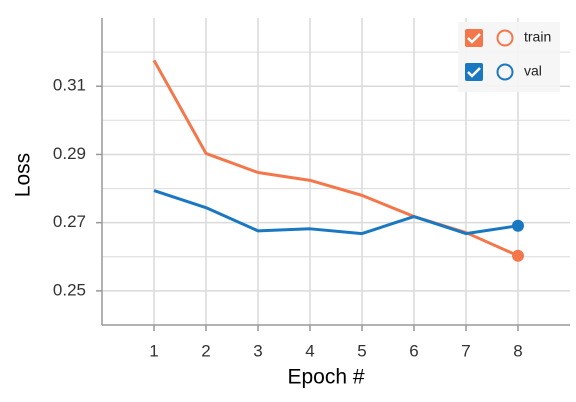  What do you see at coordinates (361, 350) in the screenshot?
I see `x-tick-label: 5` at bounding box center [361, 350].